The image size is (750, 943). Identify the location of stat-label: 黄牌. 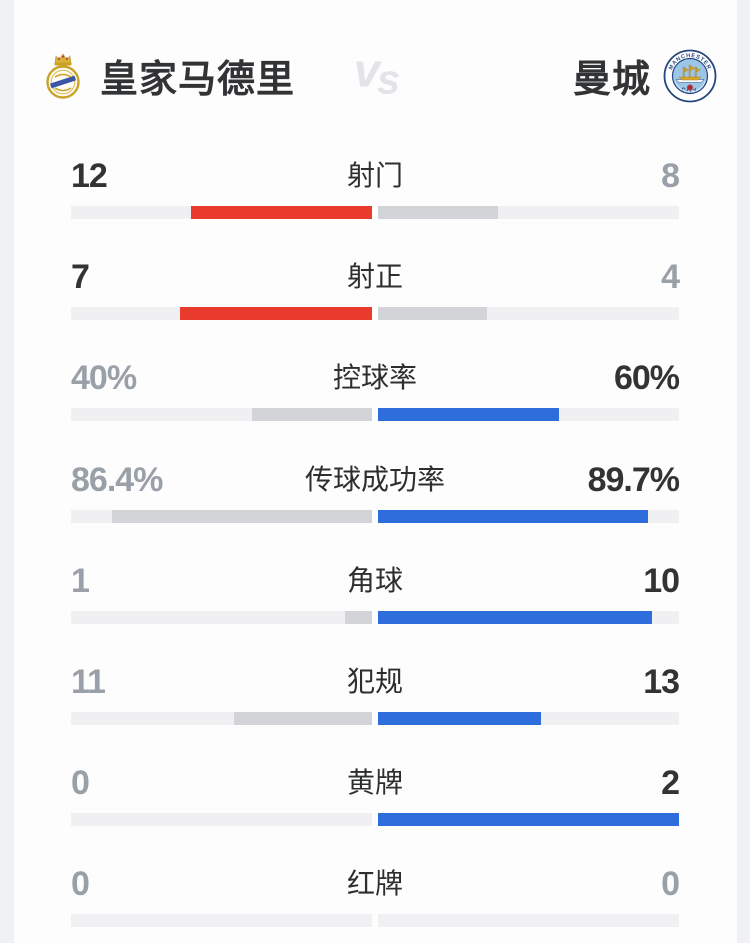
(375, 783).